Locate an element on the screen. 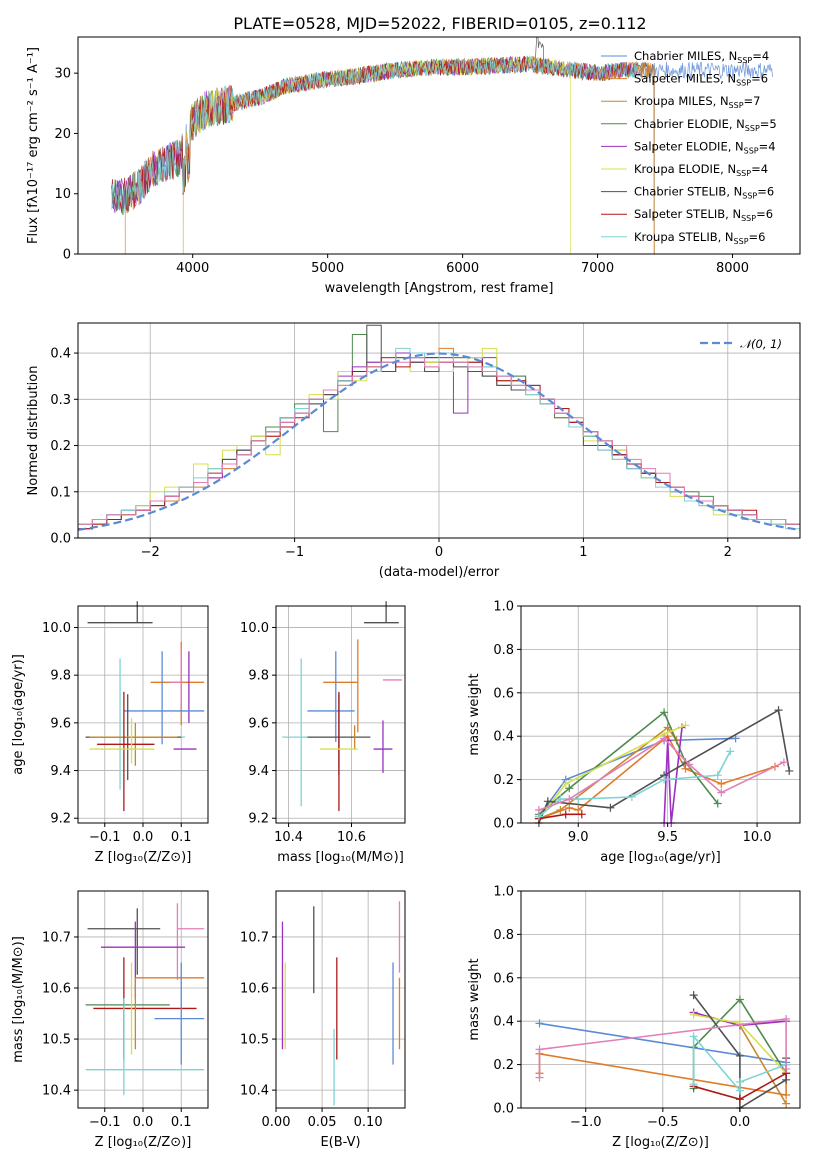 The height and width of the screenshot is (1170, 819). x-axis-label: Z [log₁₀(Z/Z⊙)] is located at coordinates (143, 1142).